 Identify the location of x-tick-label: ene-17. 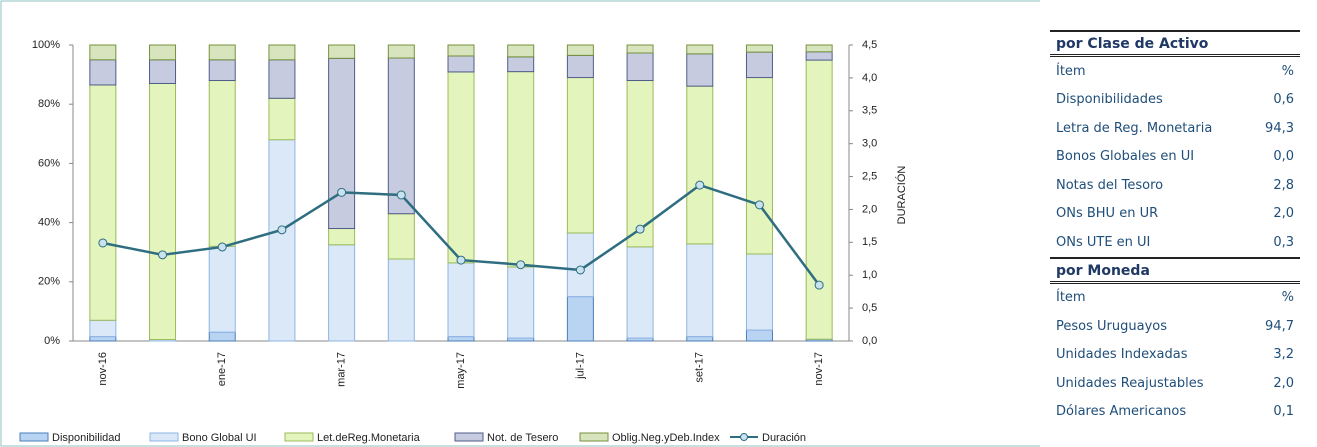
(222, 369).